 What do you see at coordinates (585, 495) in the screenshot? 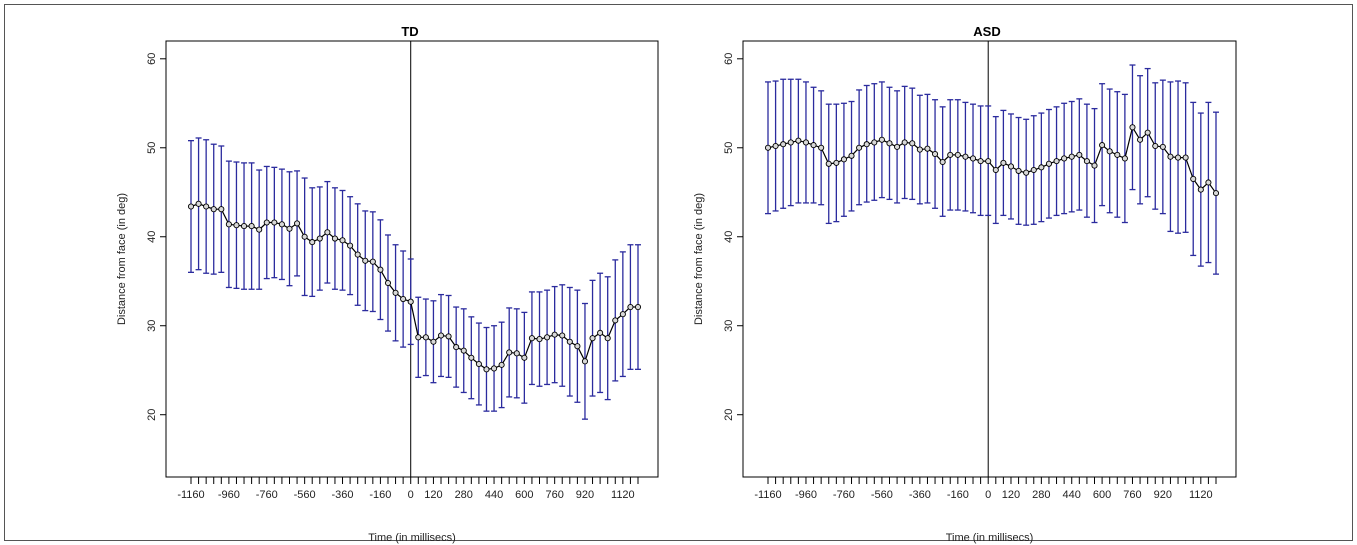
I see `x-tick-label: 920` at bounding box center [585, 495].